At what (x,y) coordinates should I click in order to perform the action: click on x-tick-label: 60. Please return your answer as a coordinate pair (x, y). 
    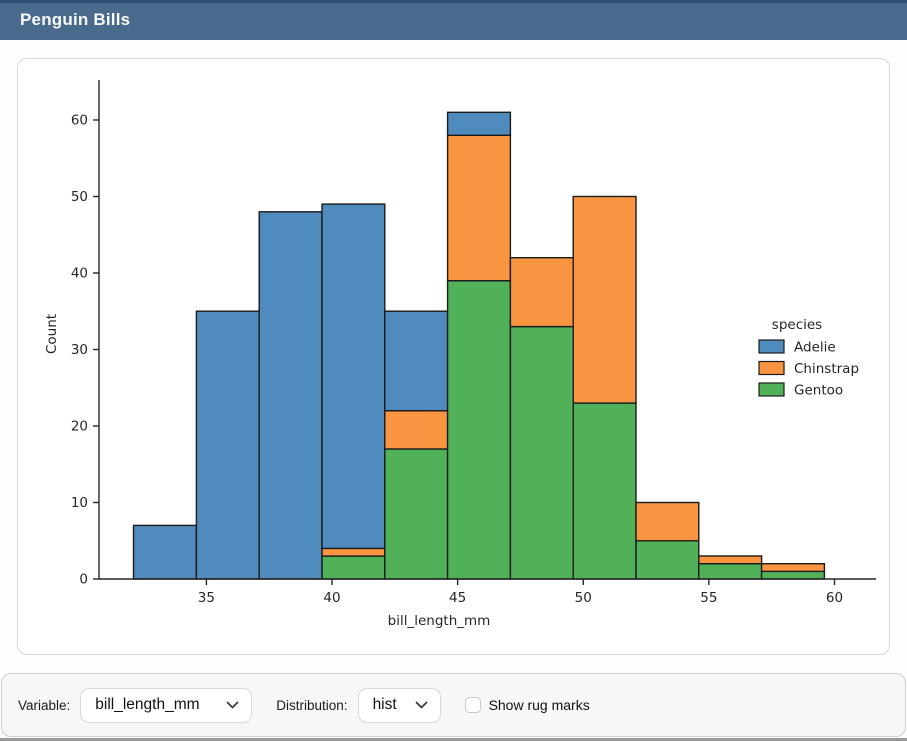
    Looking at the image, I should click on (834, 598).